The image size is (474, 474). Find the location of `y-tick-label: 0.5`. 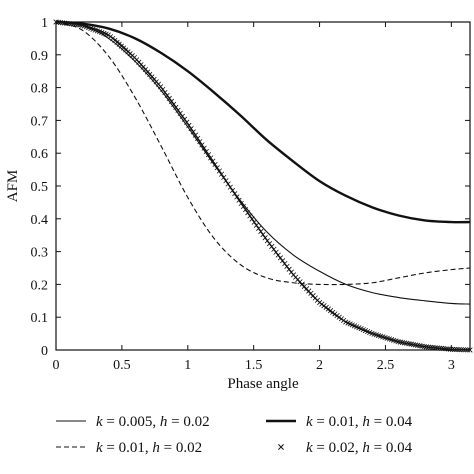

y-tick-label: 0.5 is located at coordinates (40, 187).